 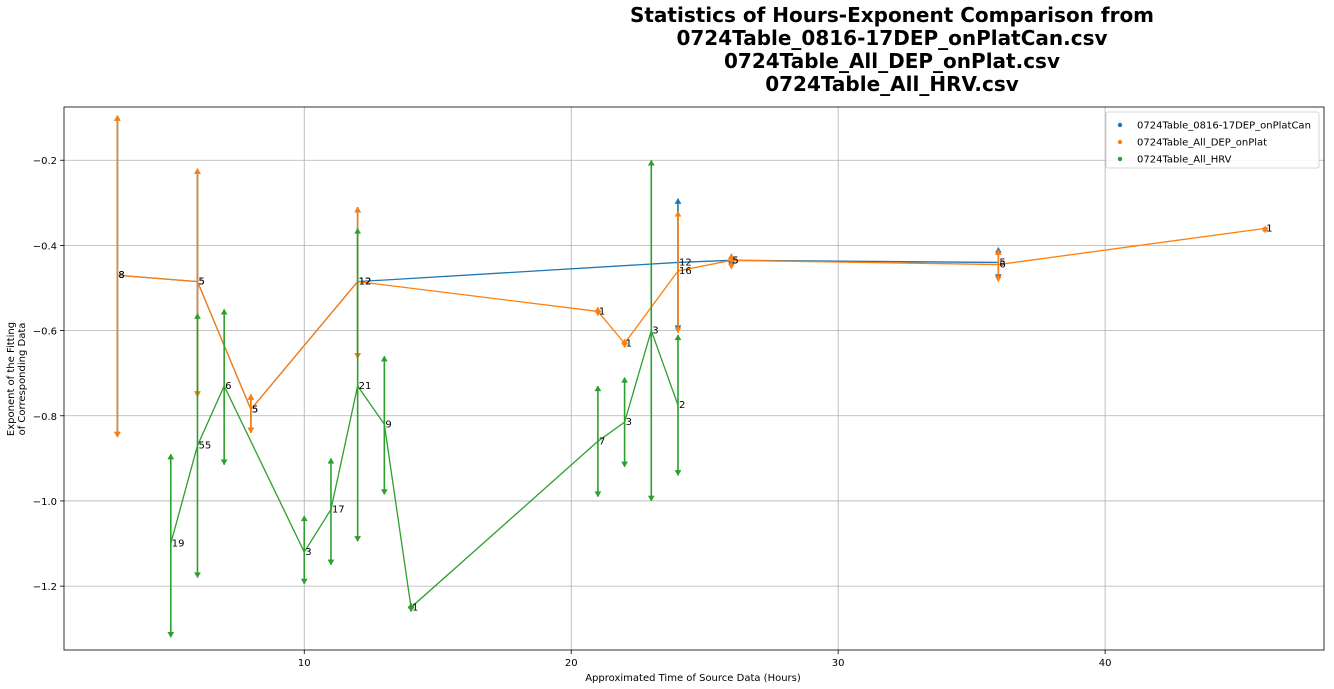 What do you see at coordinates (685, 271) in the screenshot?
I see `point-count-label: 16` at bounding box center [685, 271].